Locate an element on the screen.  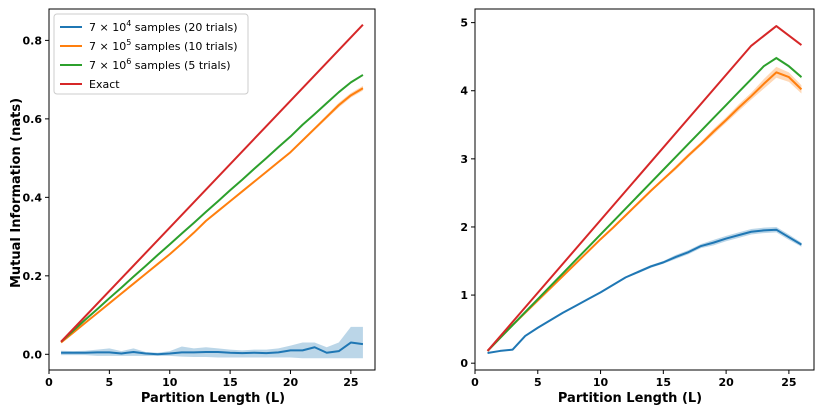
right-x-tick-label: 5 is located at coordinates (538, 382).